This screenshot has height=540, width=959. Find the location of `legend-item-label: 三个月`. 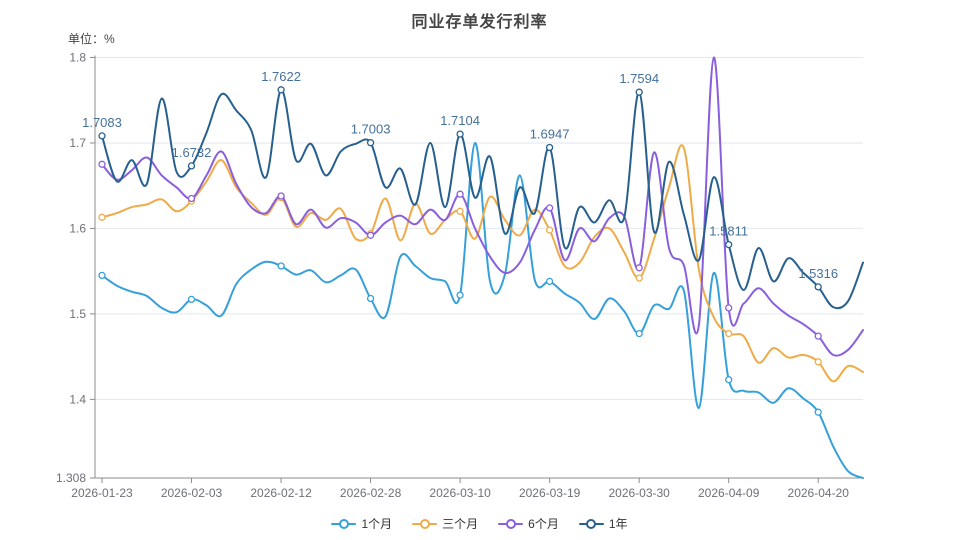

legend-item-label: 三个月 is located at coordinates (460, 524).